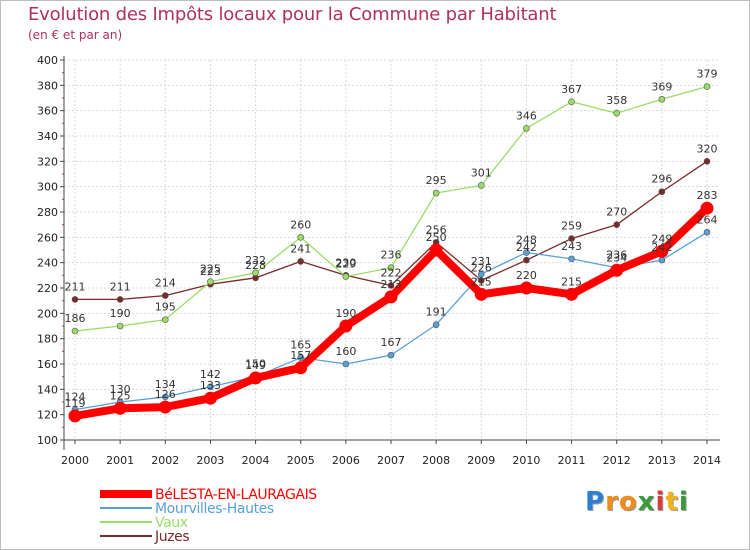  Describe the element at coordinates (165, 283) in the screenshot. I see `data-label: 214` at that location.